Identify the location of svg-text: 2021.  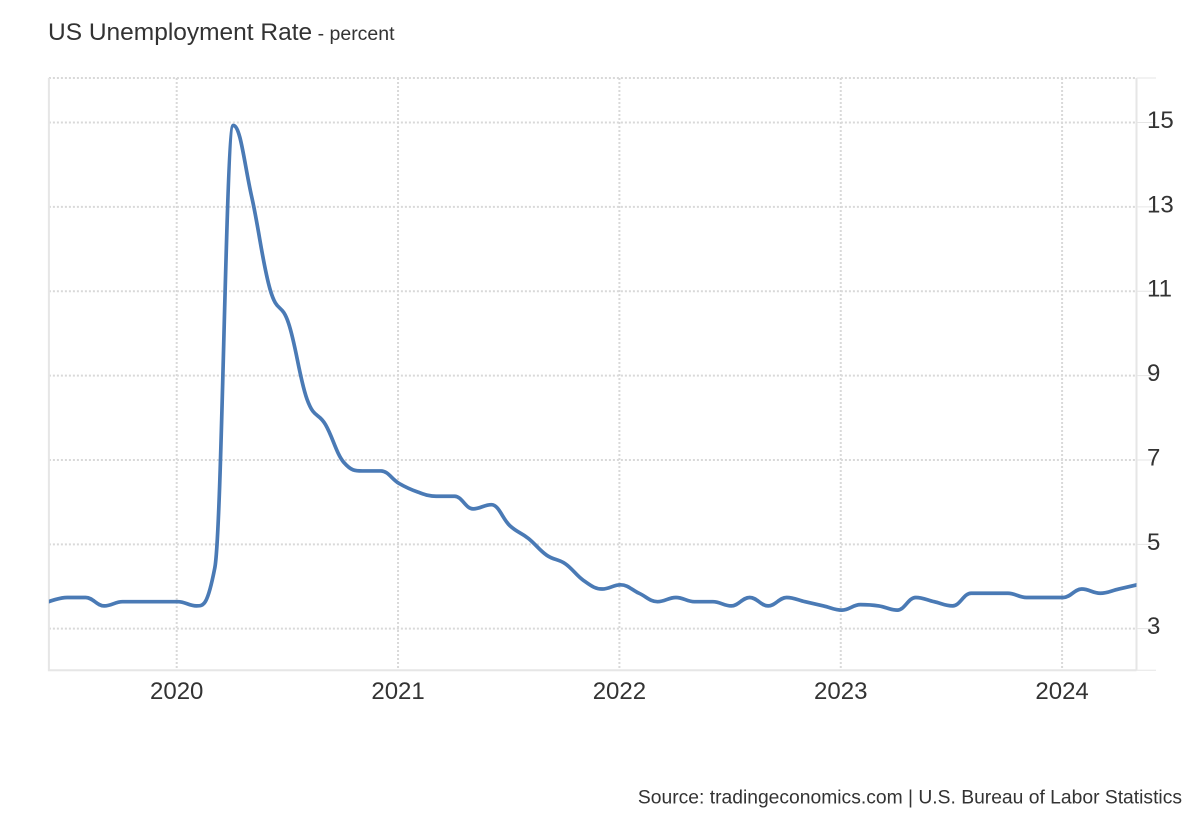
(397, 691).